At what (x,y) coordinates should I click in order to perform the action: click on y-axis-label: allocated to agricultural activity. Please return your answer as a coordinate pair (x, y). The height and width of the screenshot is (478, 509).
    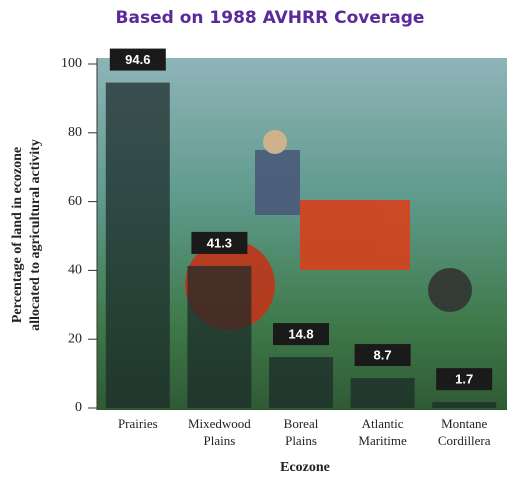
    Looking at the image, I should click on (35, 235).